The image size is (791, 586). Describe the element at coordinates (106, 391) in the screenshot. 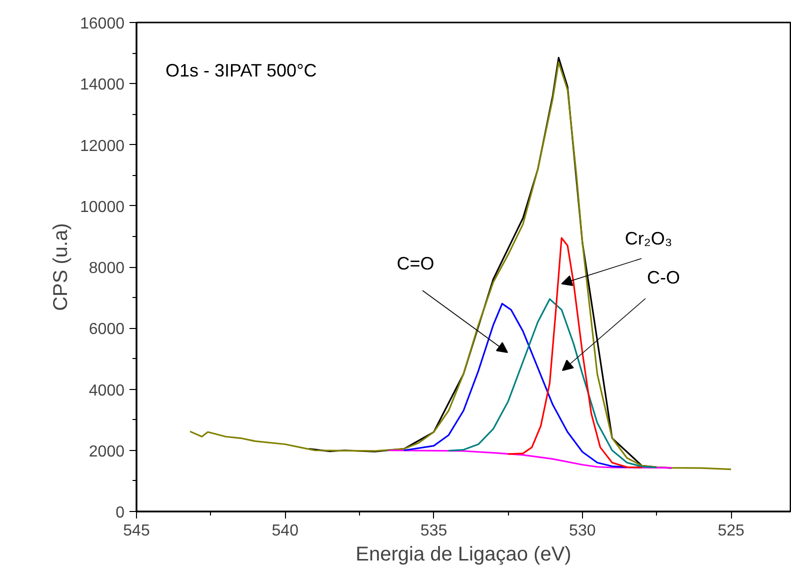

I see `y-tick-label: 4000` at that location.